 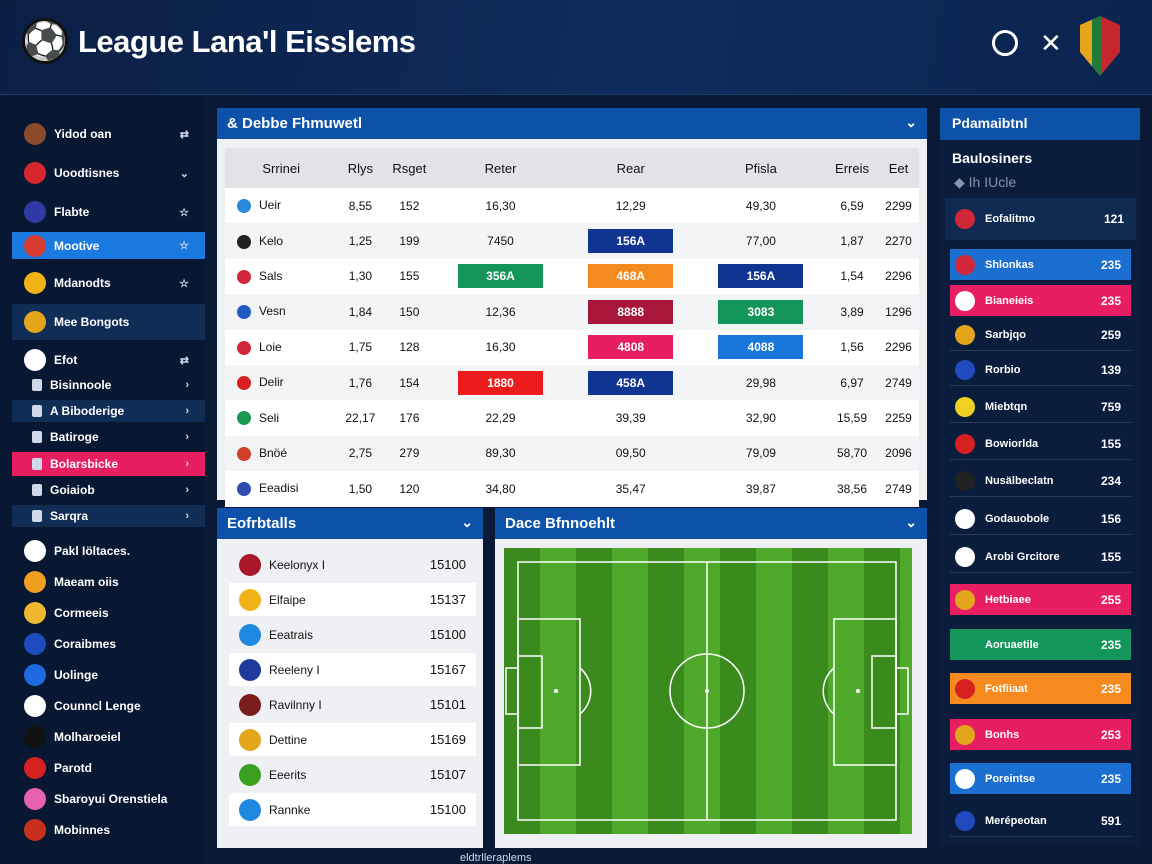 What do you see at coordinates (1040, 778) in the screenshot?
I see `ranking-row: Poreintse 235` at bounding box center [1040, 778].